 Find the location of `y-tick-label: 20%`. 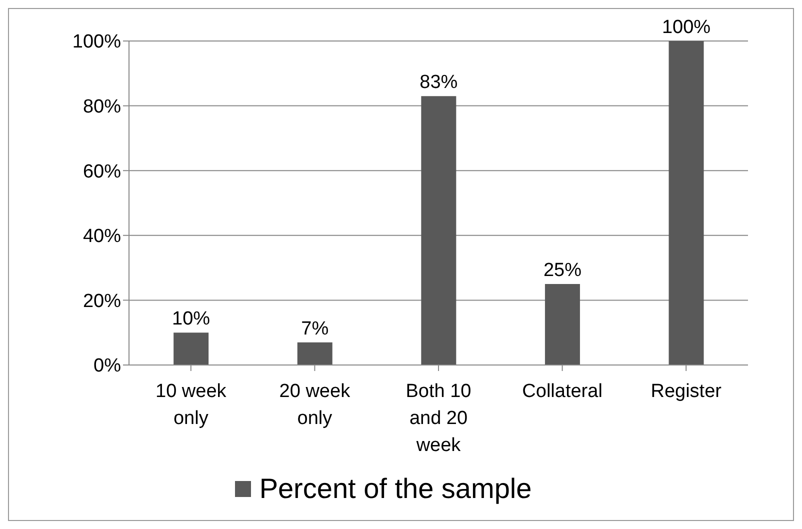

y-tick-label: 20% is located at coordinates (102, 301).